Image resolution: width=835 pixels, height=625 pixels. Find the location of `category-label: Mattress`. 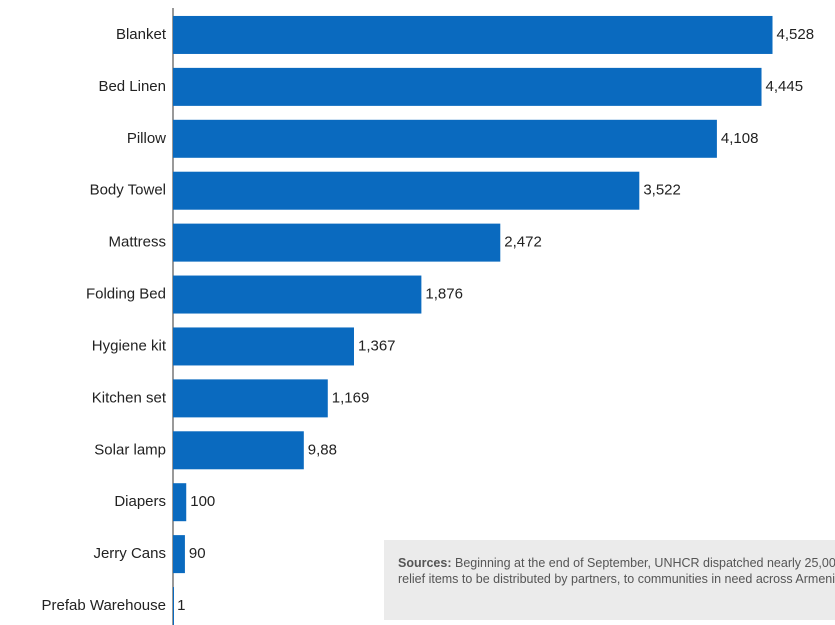

category-label: Mattress is located at coordinates (137, 242).